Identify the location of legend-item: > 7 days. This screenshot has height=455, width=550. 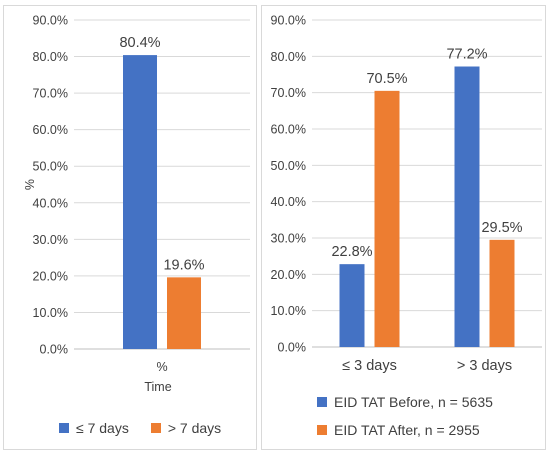
(186, 428).